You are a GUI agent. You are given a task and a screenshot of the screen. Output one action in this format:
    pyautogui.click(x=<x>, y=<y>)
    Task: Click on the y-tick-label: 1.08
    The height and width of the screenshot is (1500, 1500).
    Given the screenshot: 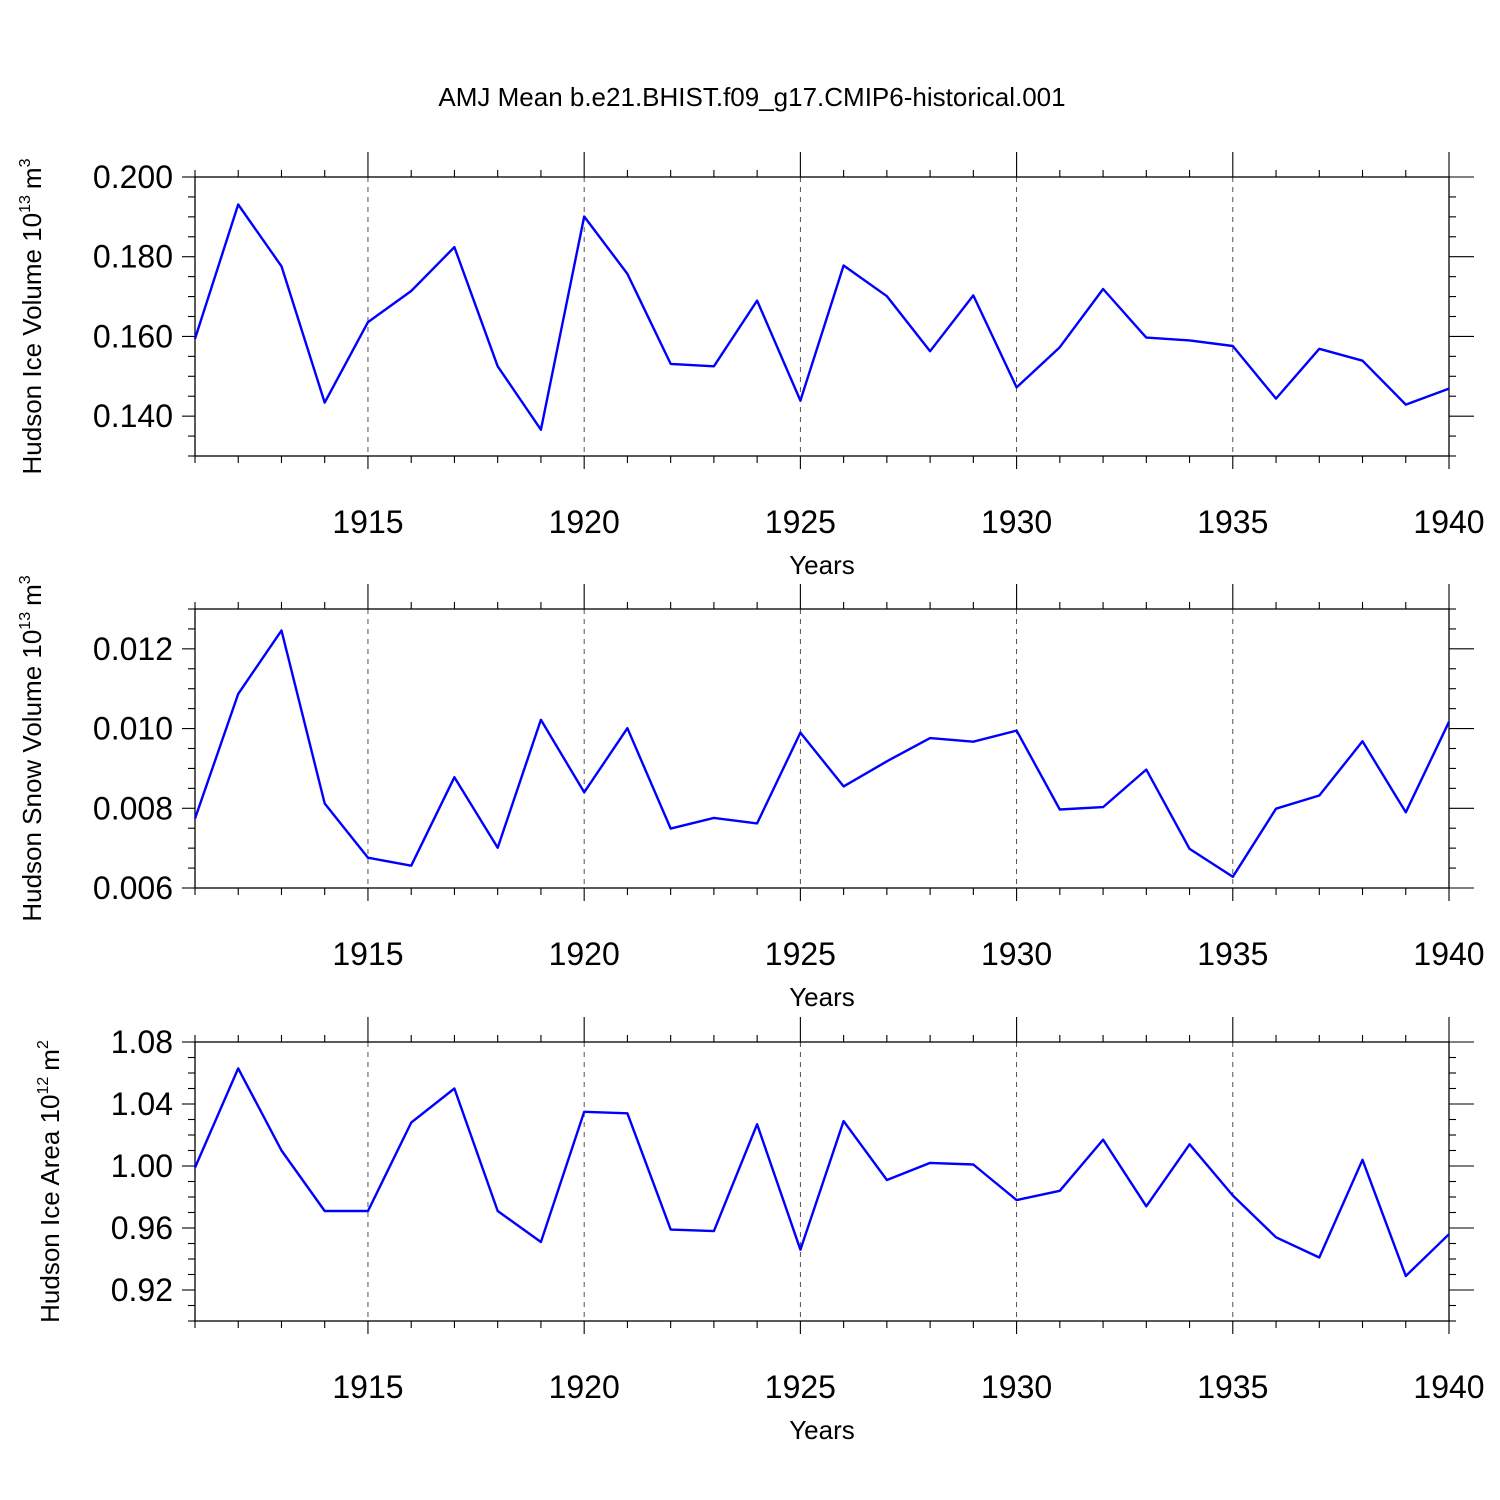 What is the action you would take?
    pyautogui.click(x=142, y=1042)
    